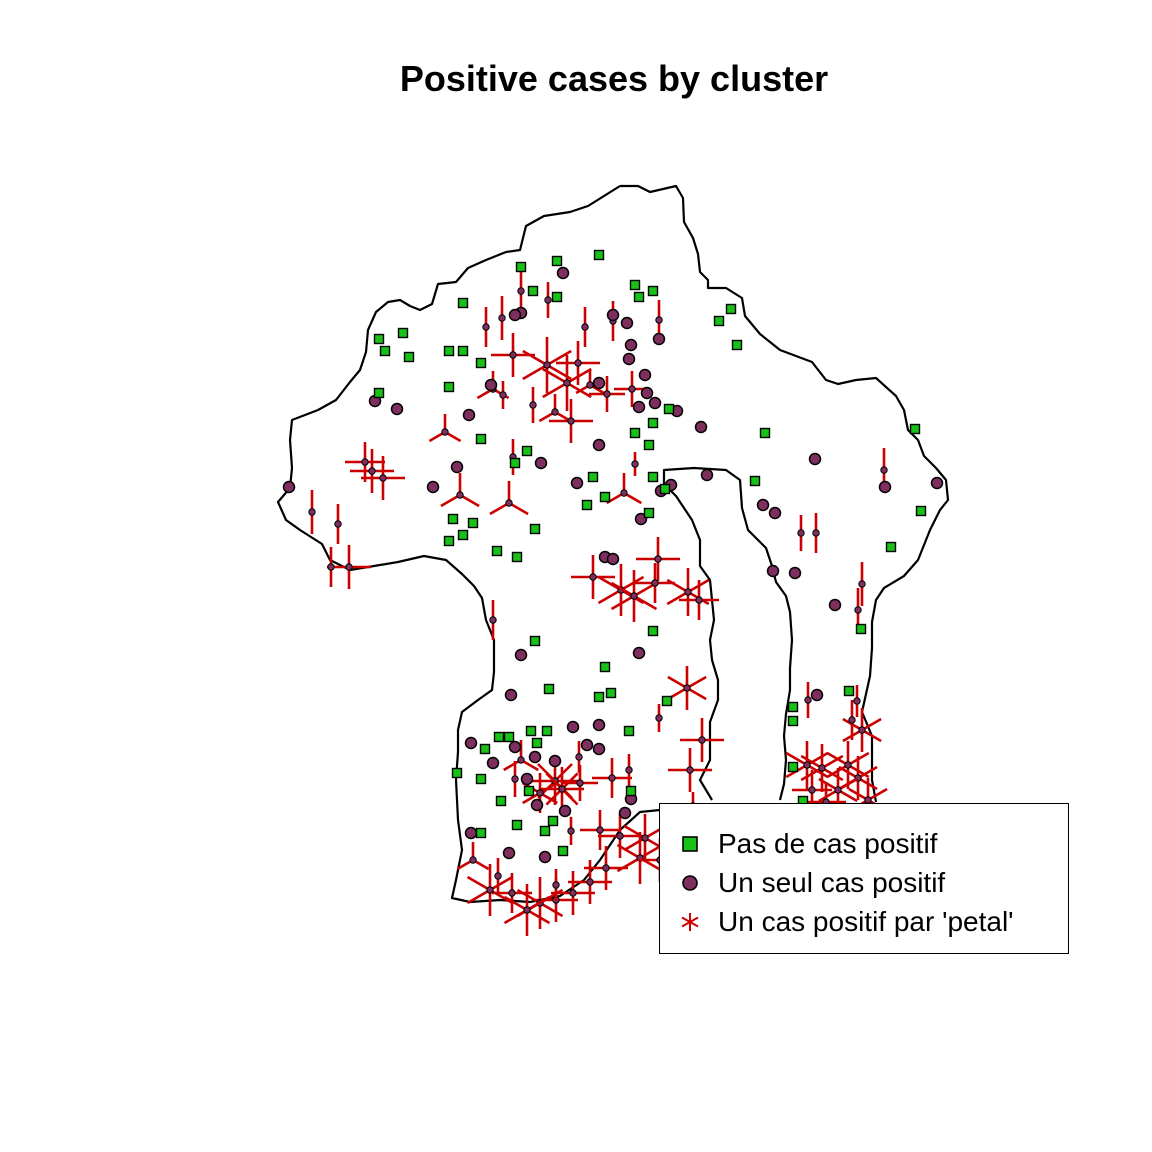  What do you see at coordinates (864, 883) in the screenshot?
I see `legend-item-single: Un seul cas positif` at bounding box center [864, 883].